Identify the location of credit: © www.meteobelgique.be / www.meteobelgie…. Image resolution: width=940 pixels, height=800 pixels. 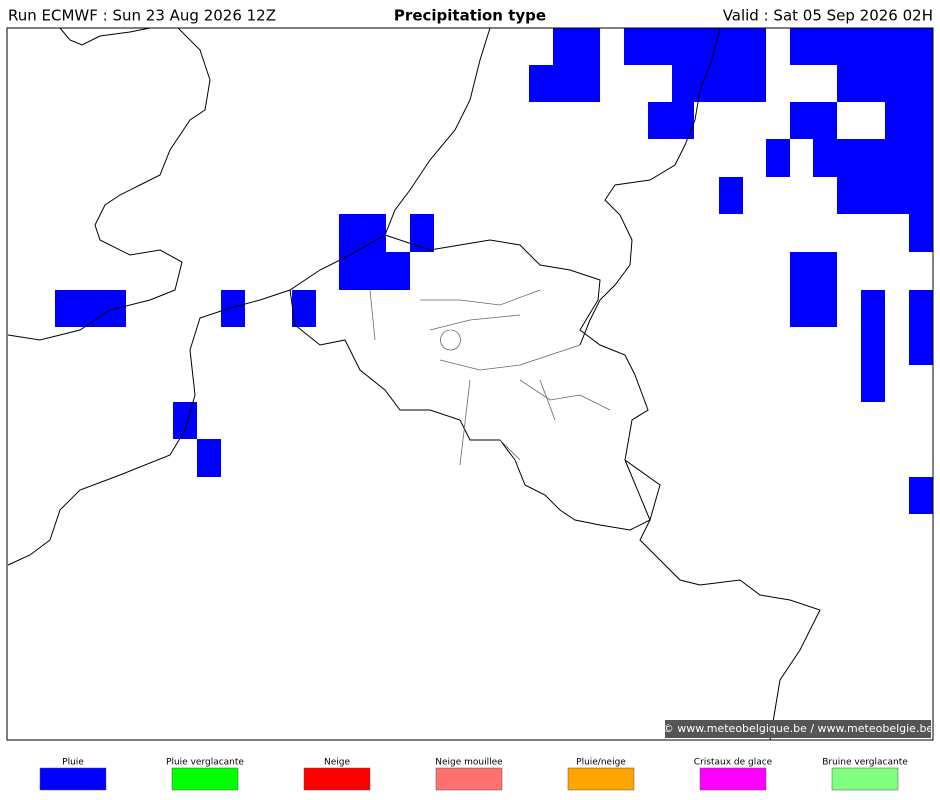
(798, 728).